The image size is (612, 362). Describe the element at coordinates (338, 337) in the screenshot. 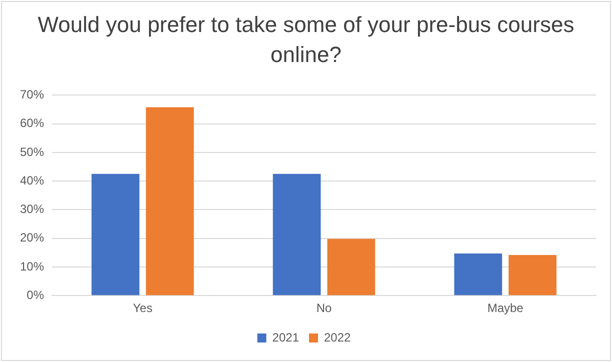

I see `legend-label: 2022` at that location.